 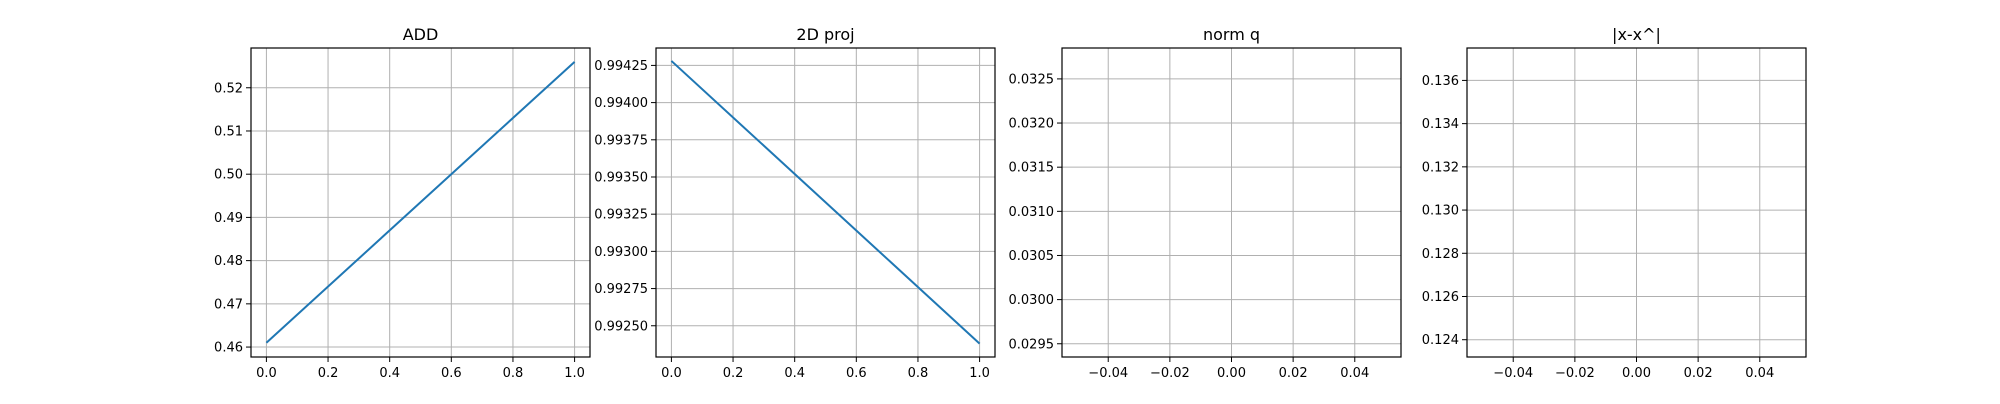 What do you see at coordinates (621, 66) in the screenshot?
I see `y-tick-label: 0.99425` at bounding box center [621, 66].